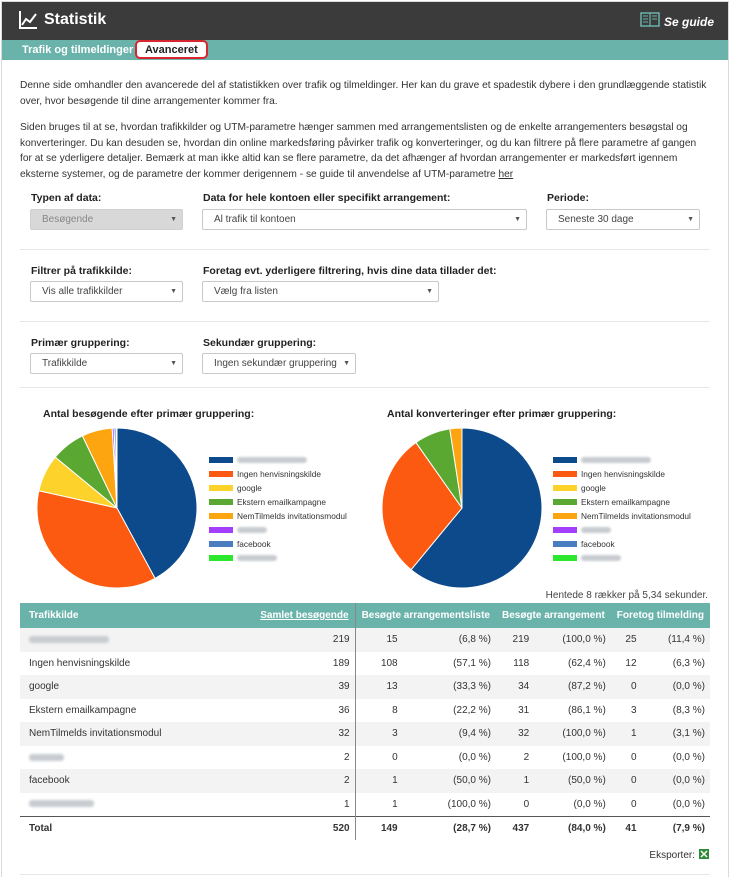  I want to click on fetched-status: Hentede 8 rækker på 5,34 sekunder., so click(626, 595).